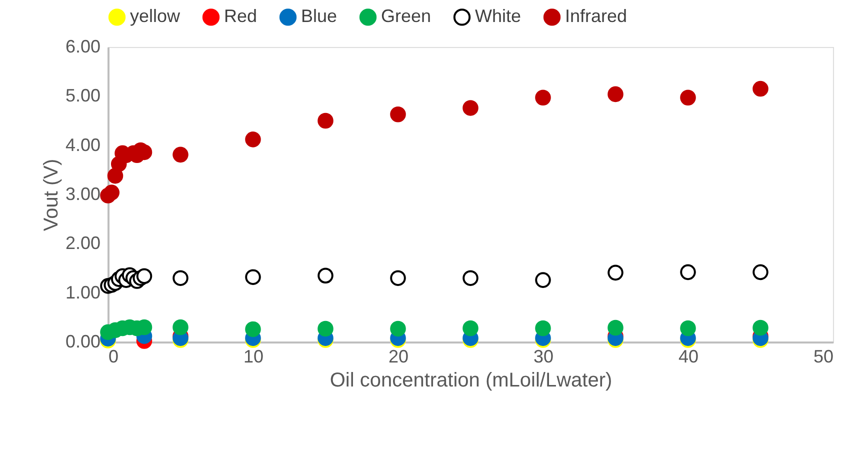  I want to click on x-tick-label: 40, so click(688, 356).